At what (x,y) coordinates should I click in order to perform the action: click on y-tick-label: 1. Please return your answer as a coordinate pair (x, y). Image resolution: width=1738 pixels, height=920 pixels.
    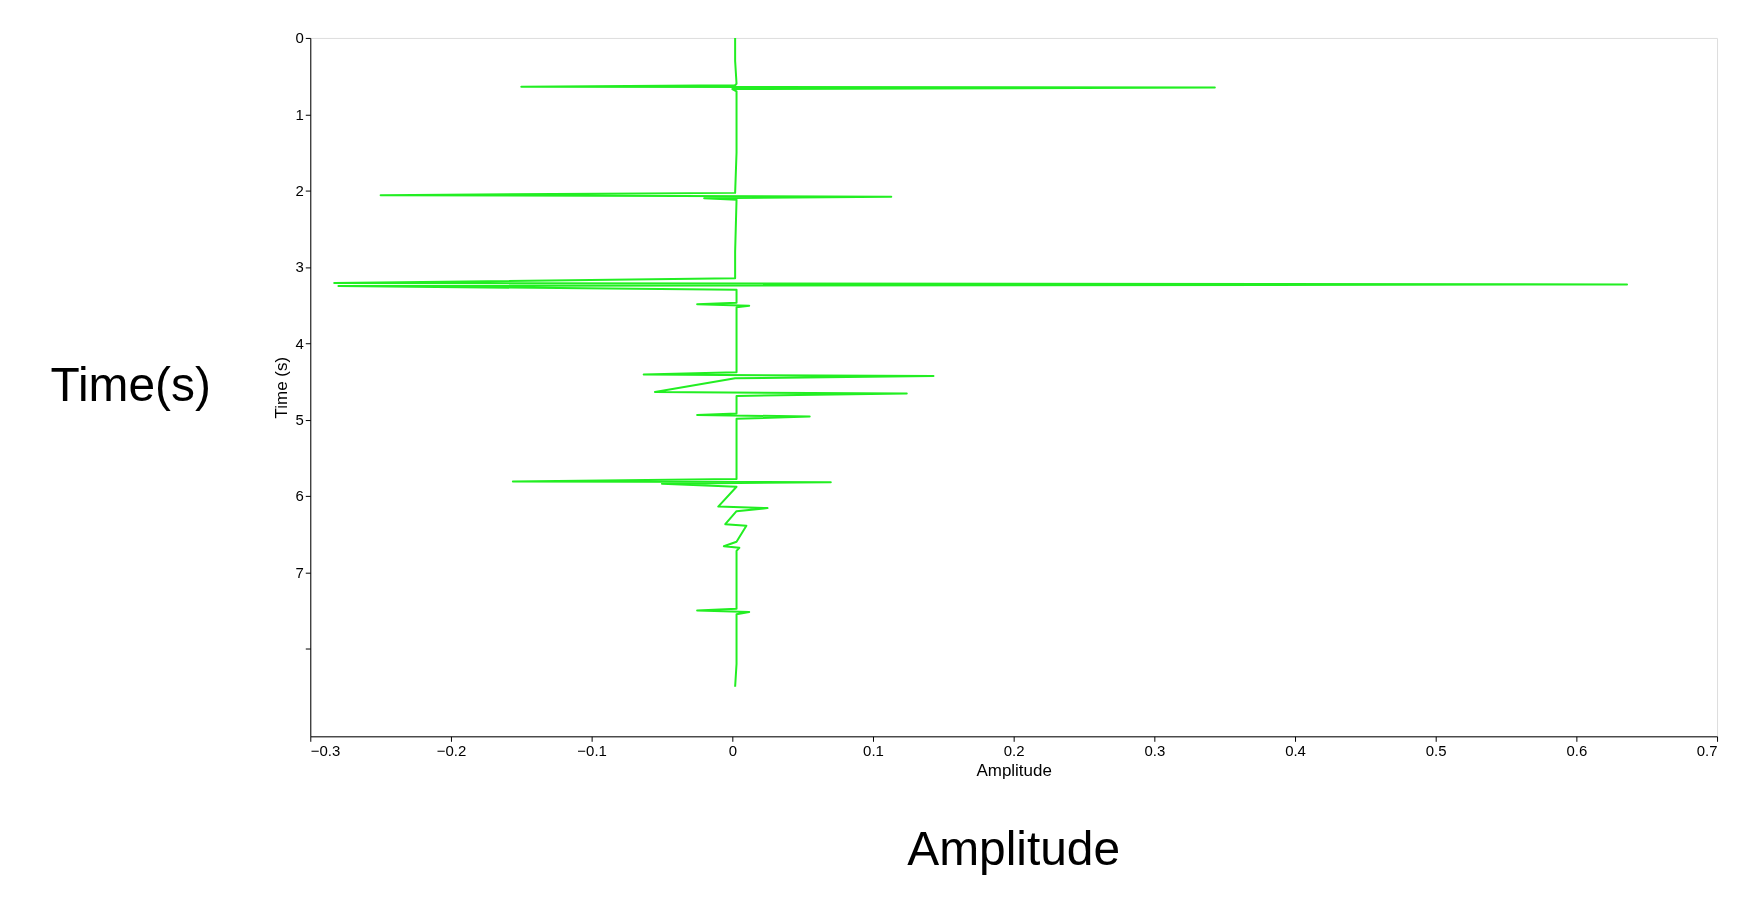
    Looking at the image, I should click on (299, 114).